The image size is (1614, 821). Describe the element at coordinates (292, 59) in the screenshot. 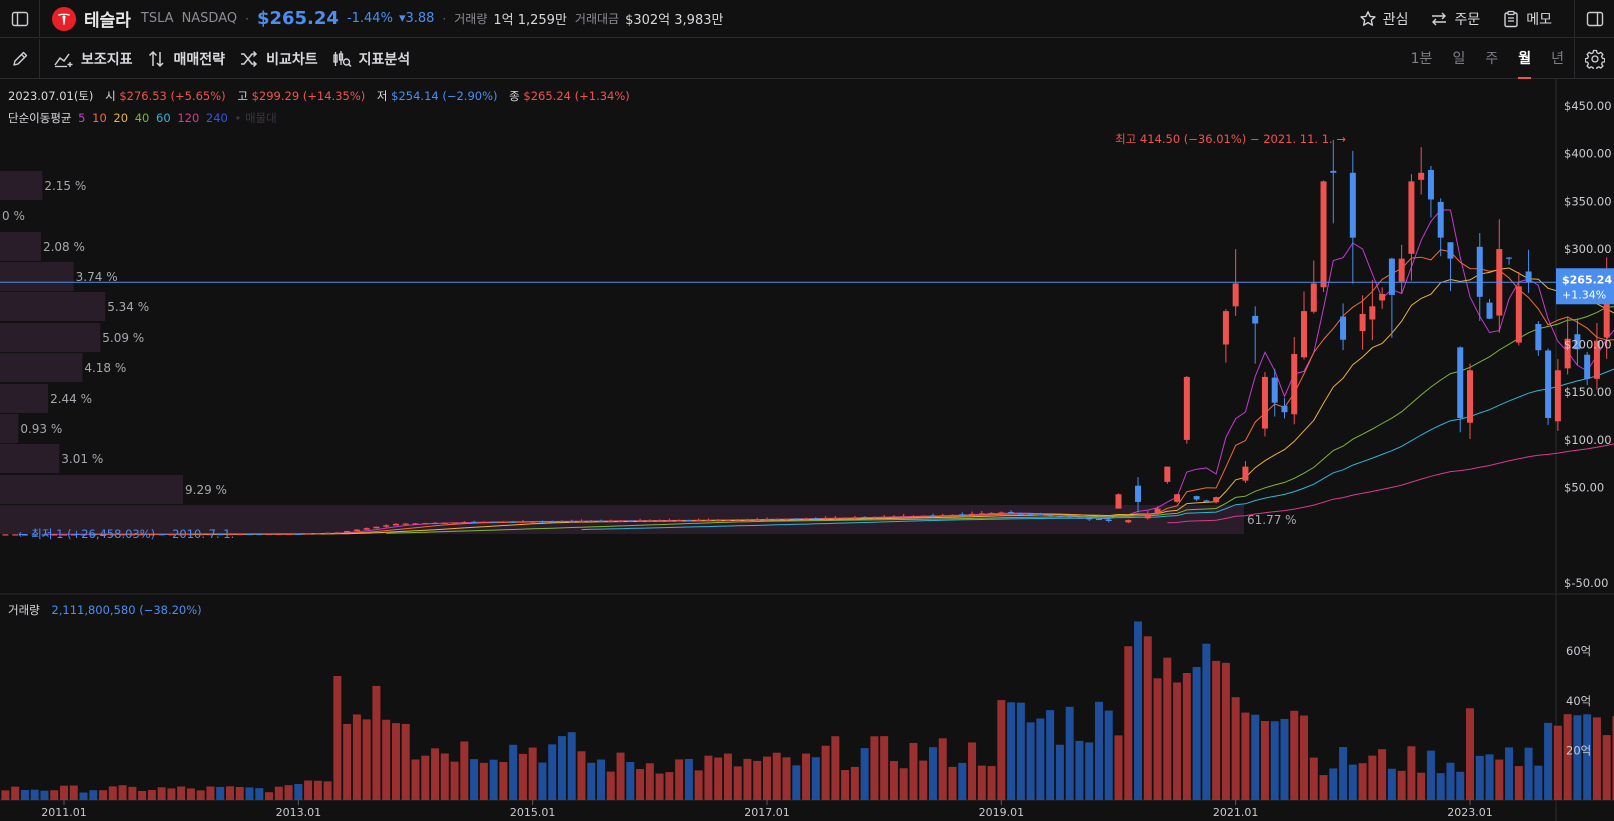

I see `compare-chart-label: 비교차트` at that location.